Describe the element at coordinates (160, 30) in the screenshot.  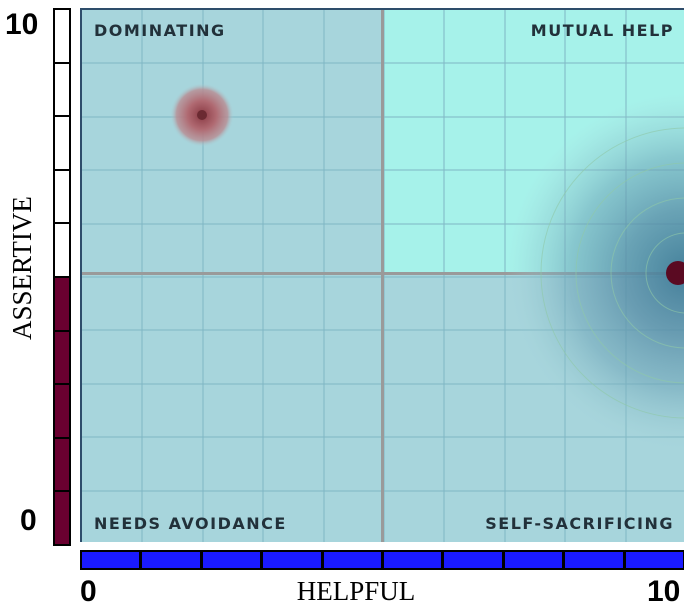
I see `quadrant-label-dominating: DOMINATING` at that location.